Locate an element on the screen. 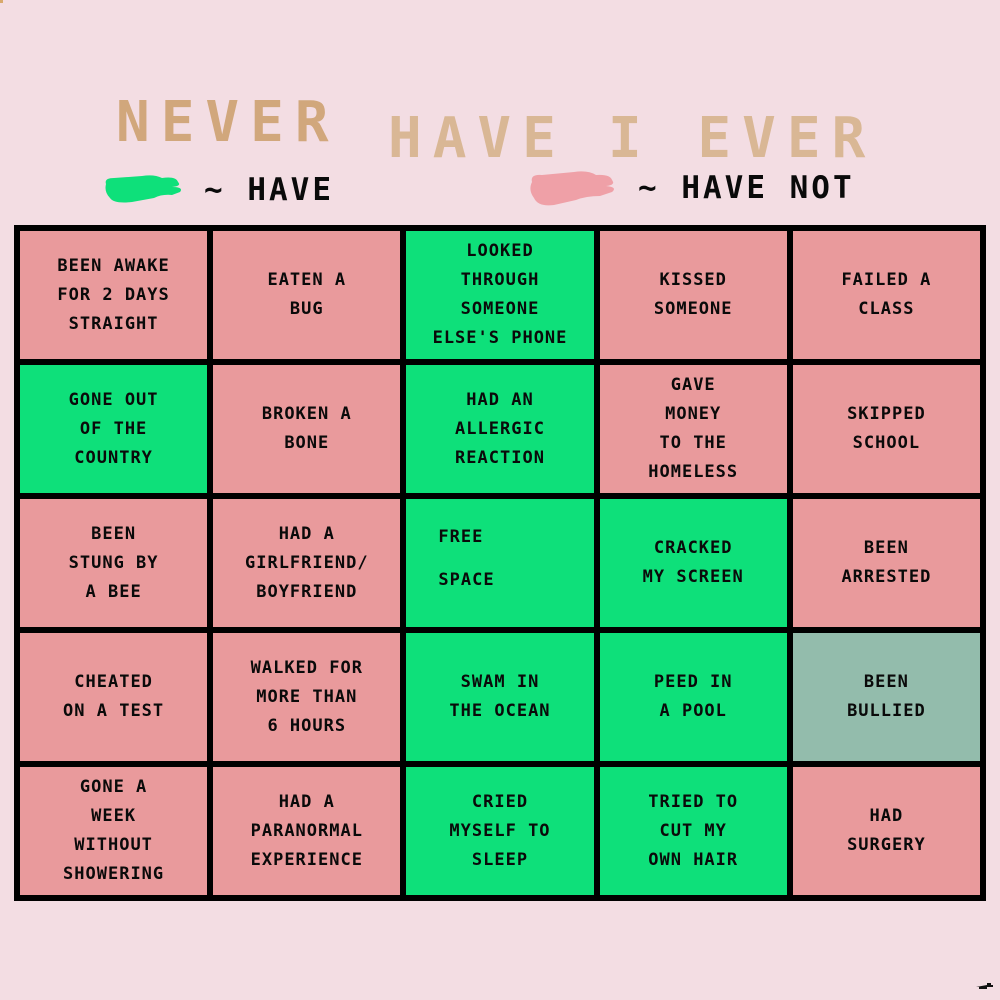 This screenshot has height=1000, width=1000. cell-text-line: HOMELESS is located at coordinates (693, 472).